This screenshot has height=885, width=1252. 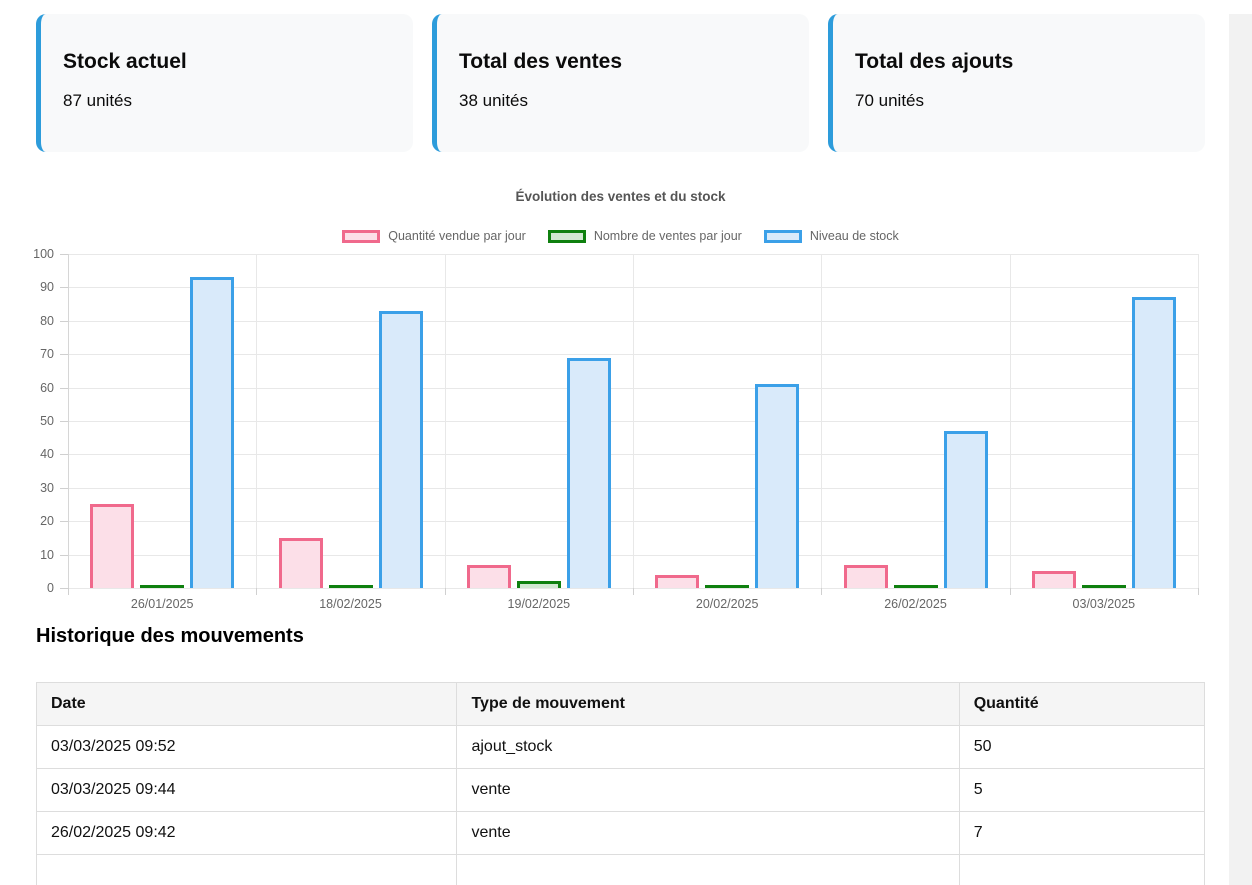 What do you see at coordinates (889, 100) in the screenshot?
I see `card-value: 70 unités` at bounding box center [889, 100].